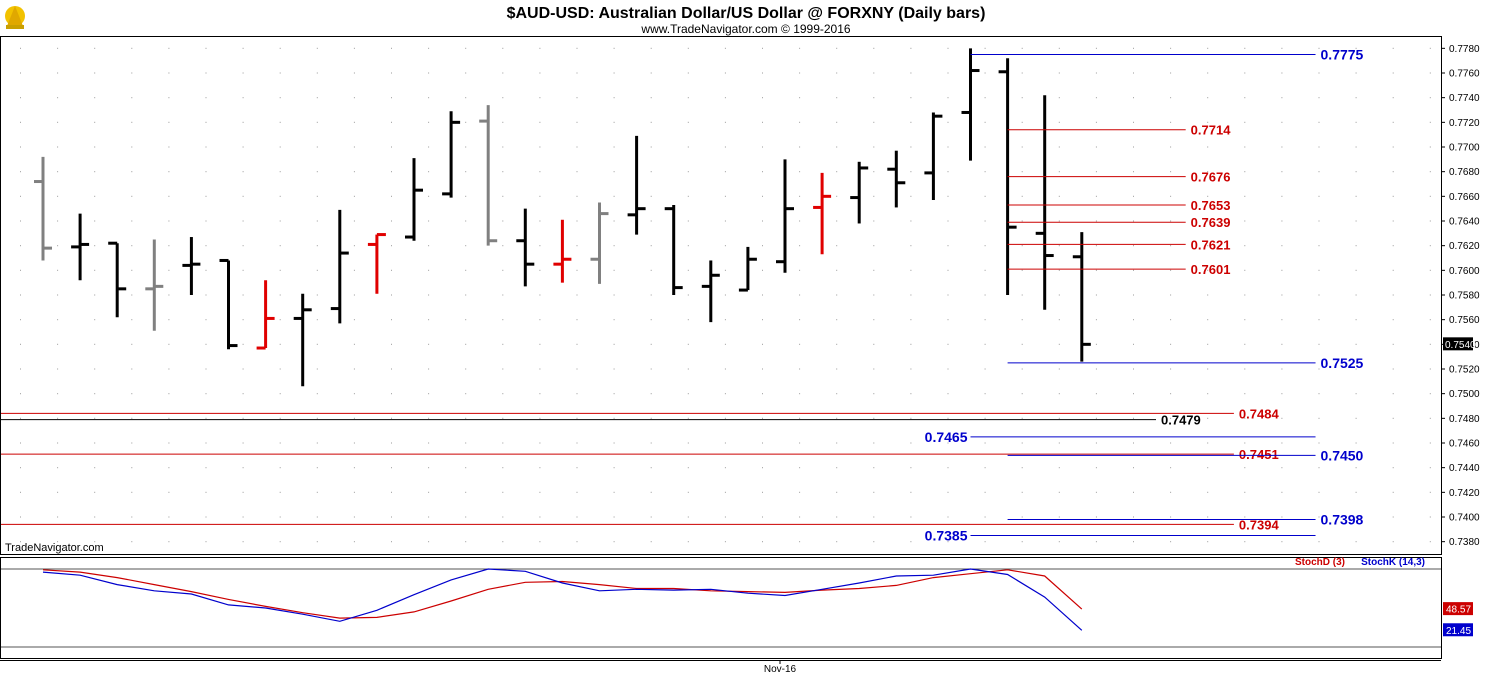 The width and height of the screenshot is (1492, 678). What do you see at coordinates (757, 602) in the screenshot?
I see `stochastic-lines: 48.57 21.45` at bounding box center [757, 602].